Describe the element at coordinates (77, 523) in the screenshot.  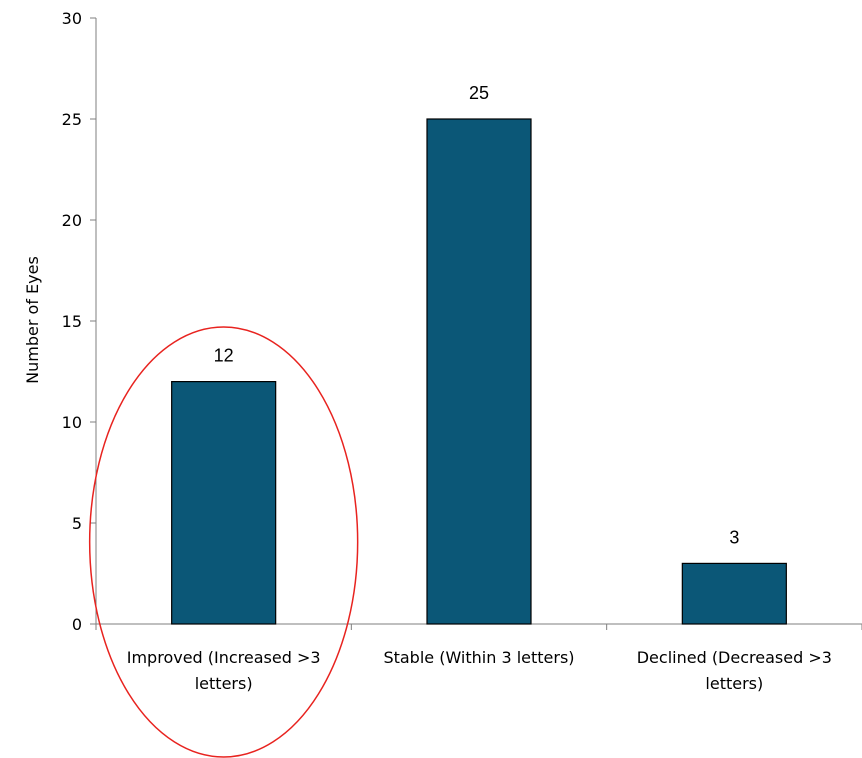
I see `y-tick-label: 5` at that location.